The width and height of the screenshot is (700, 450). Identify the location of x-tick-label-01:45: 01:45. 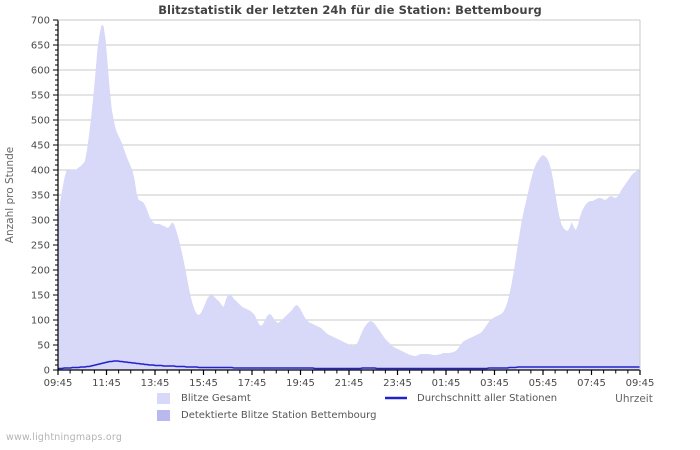
(446, 383).